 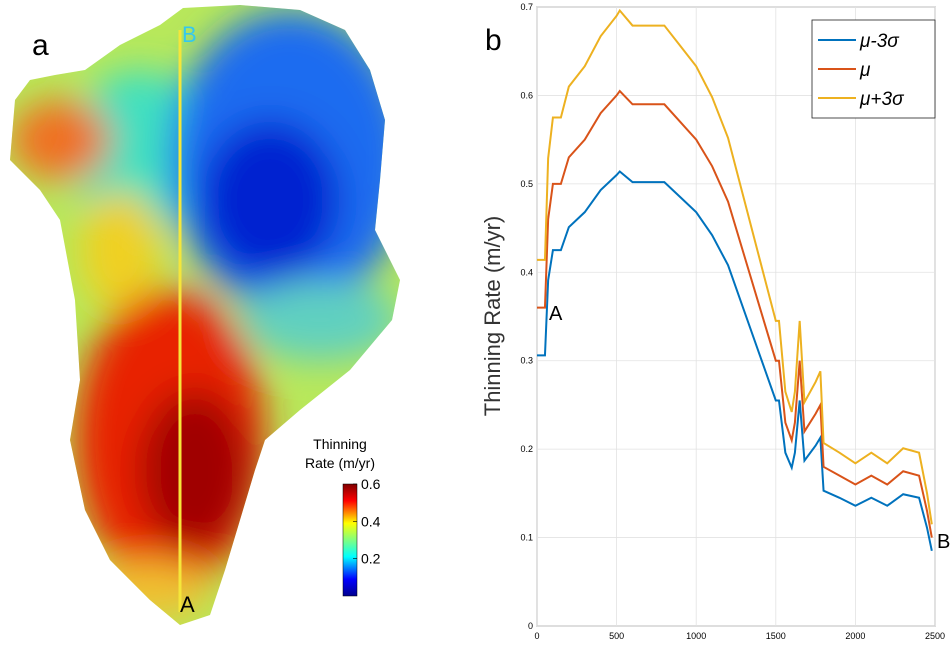 I want to click on y-tick-label: 0.2, so click(x=526, y=449).